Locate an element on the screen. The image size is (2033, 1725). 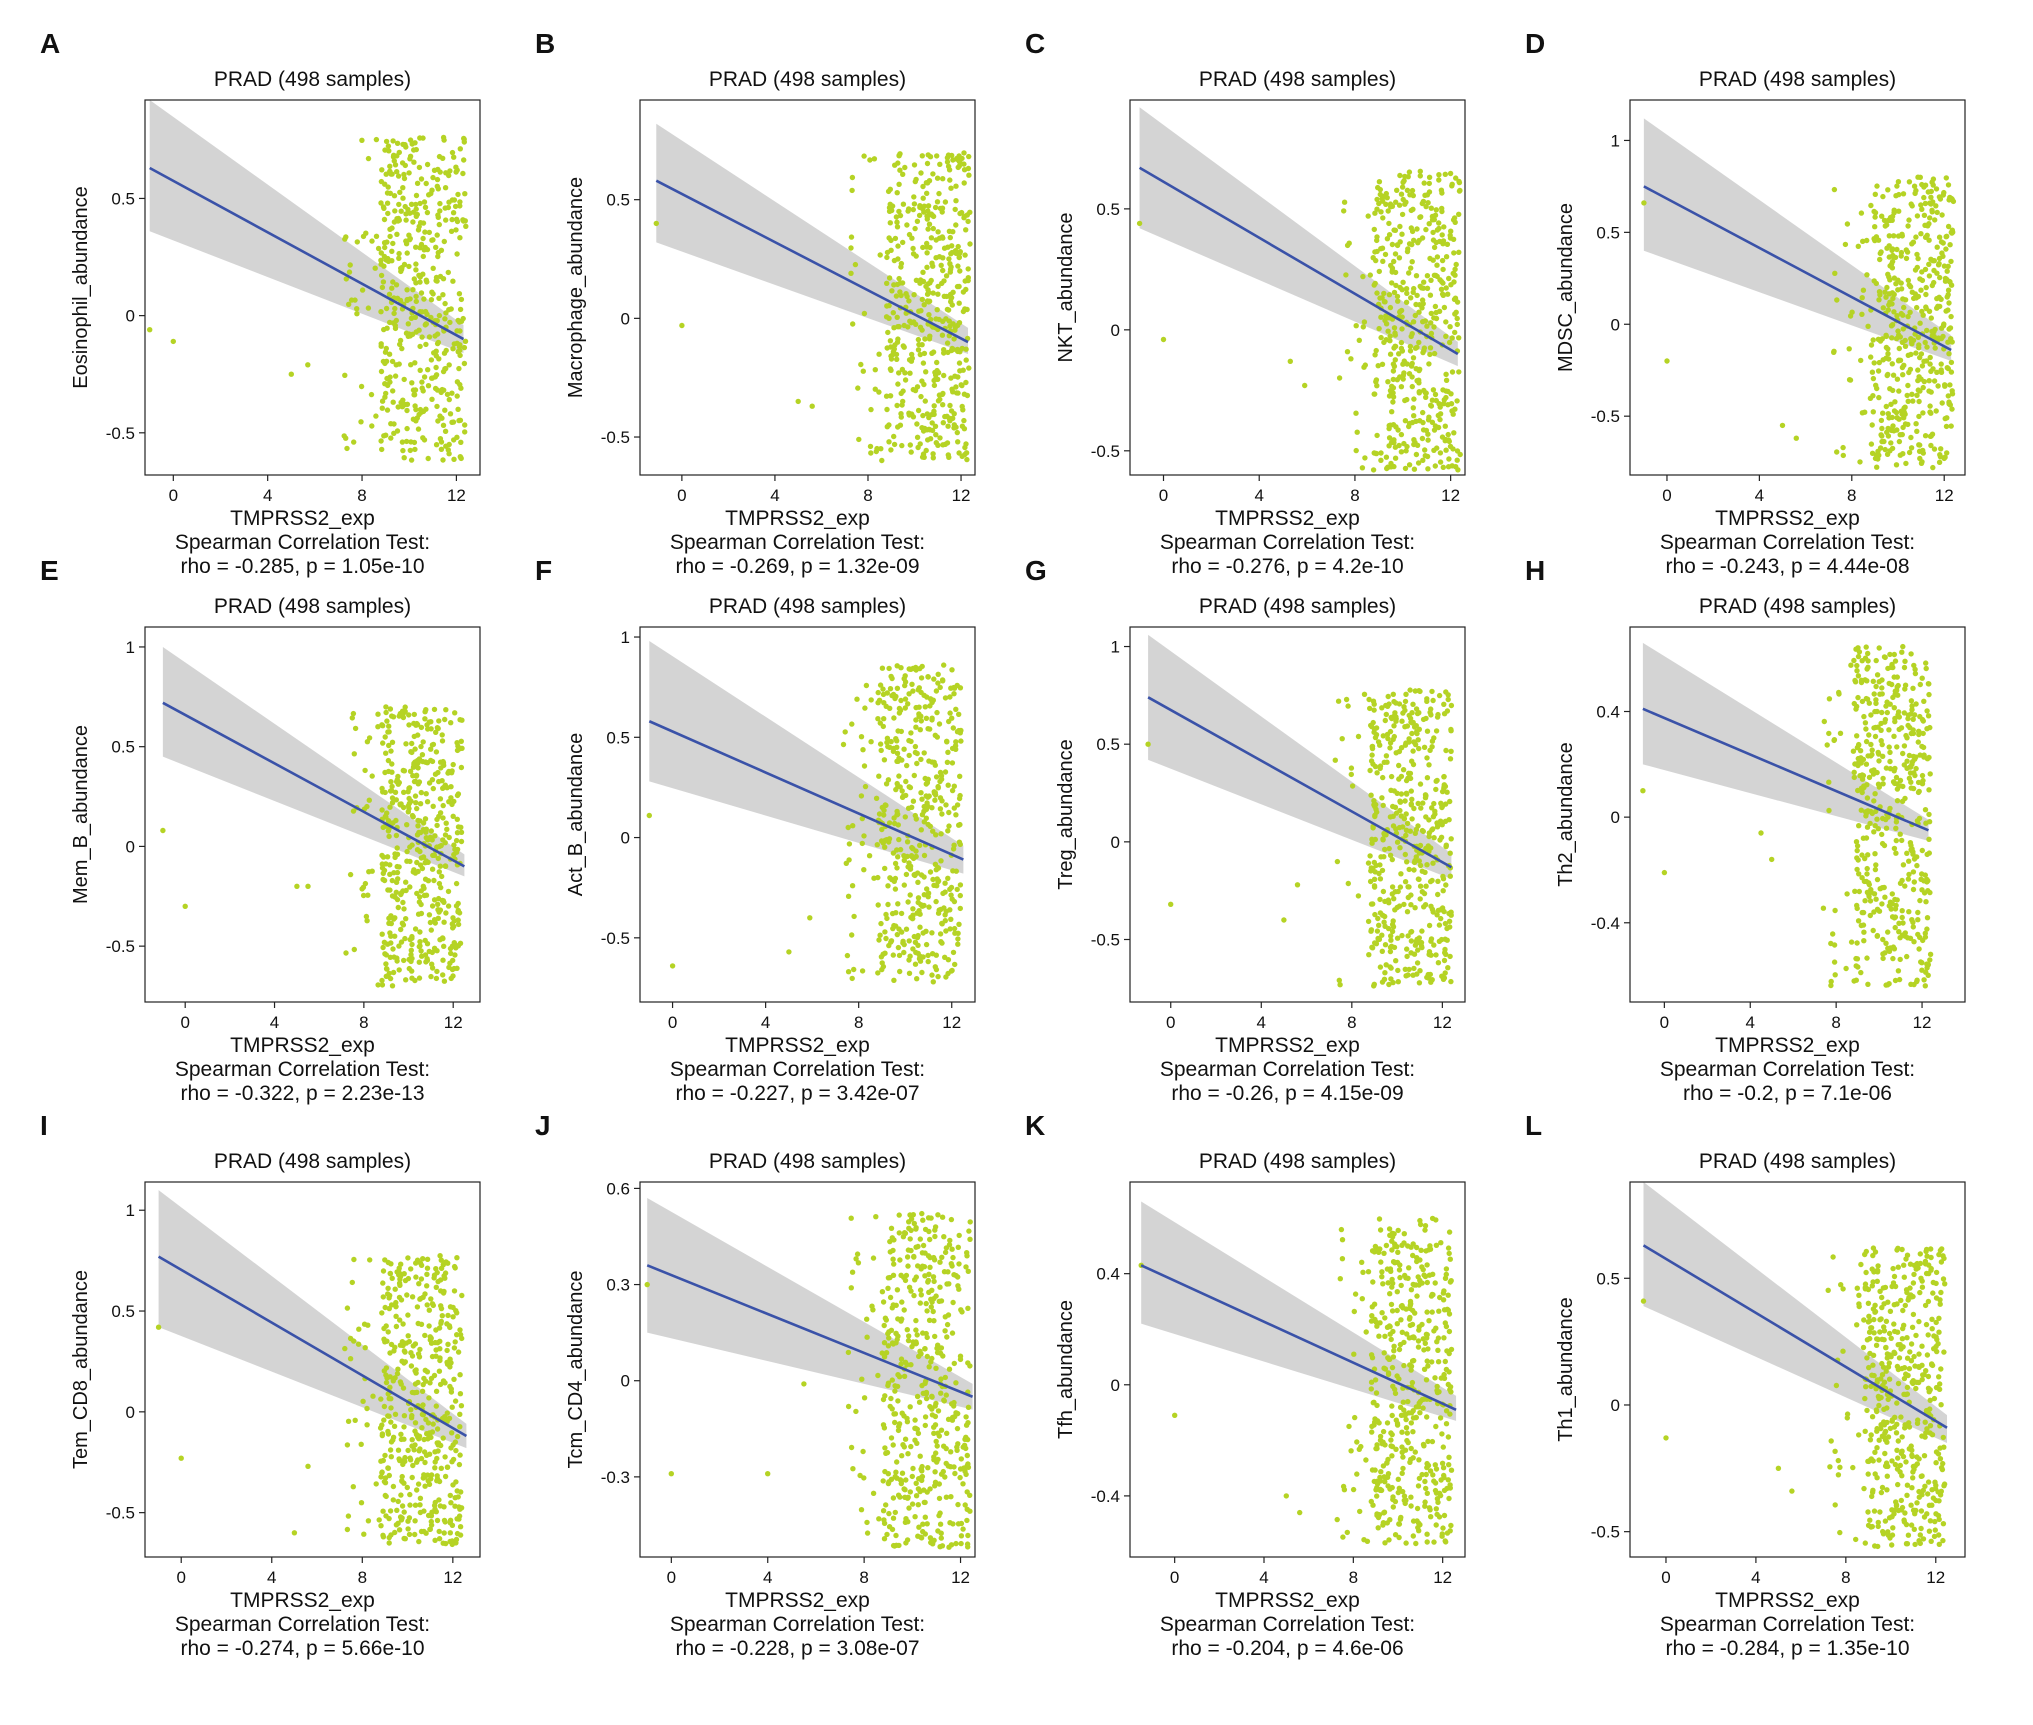
y-axis-label: NKT_abundance is located at coordinates (1066, 287).